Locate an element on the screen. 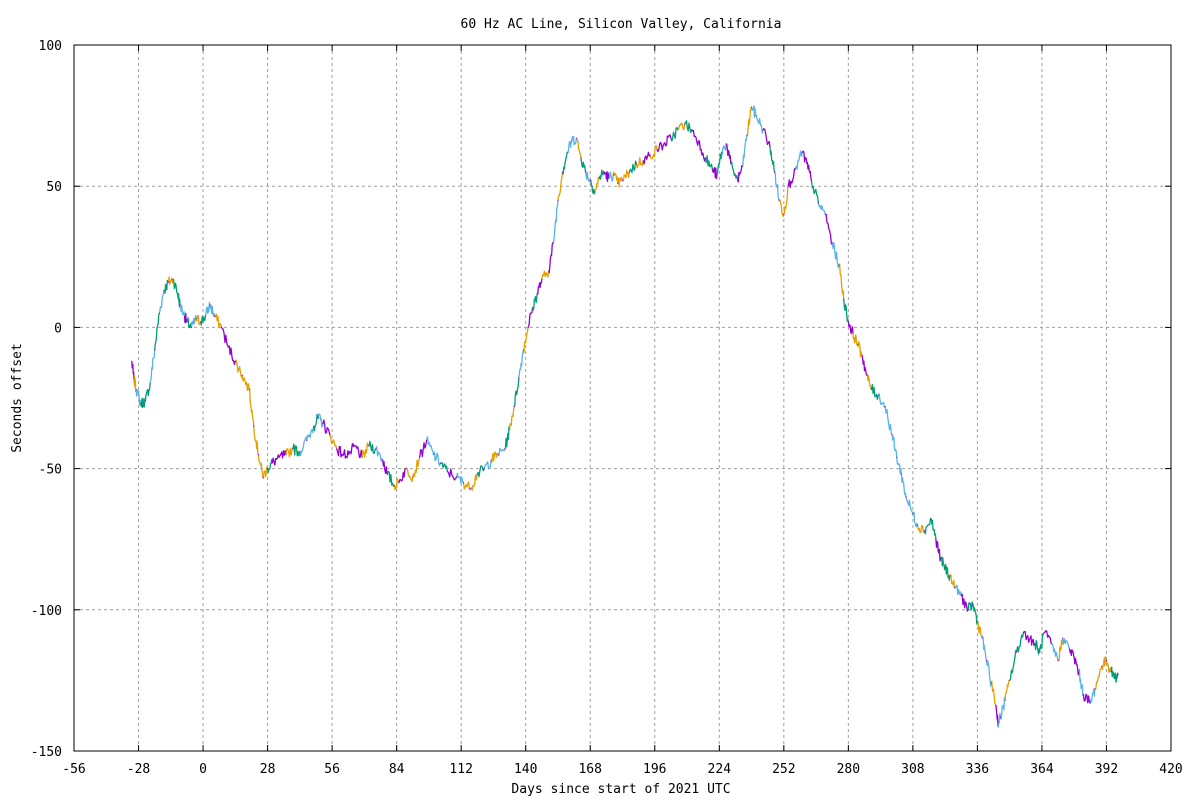 This screenshot has width=1200, height=800. y-tick-label: 50 is located at coordinates (54, 187).